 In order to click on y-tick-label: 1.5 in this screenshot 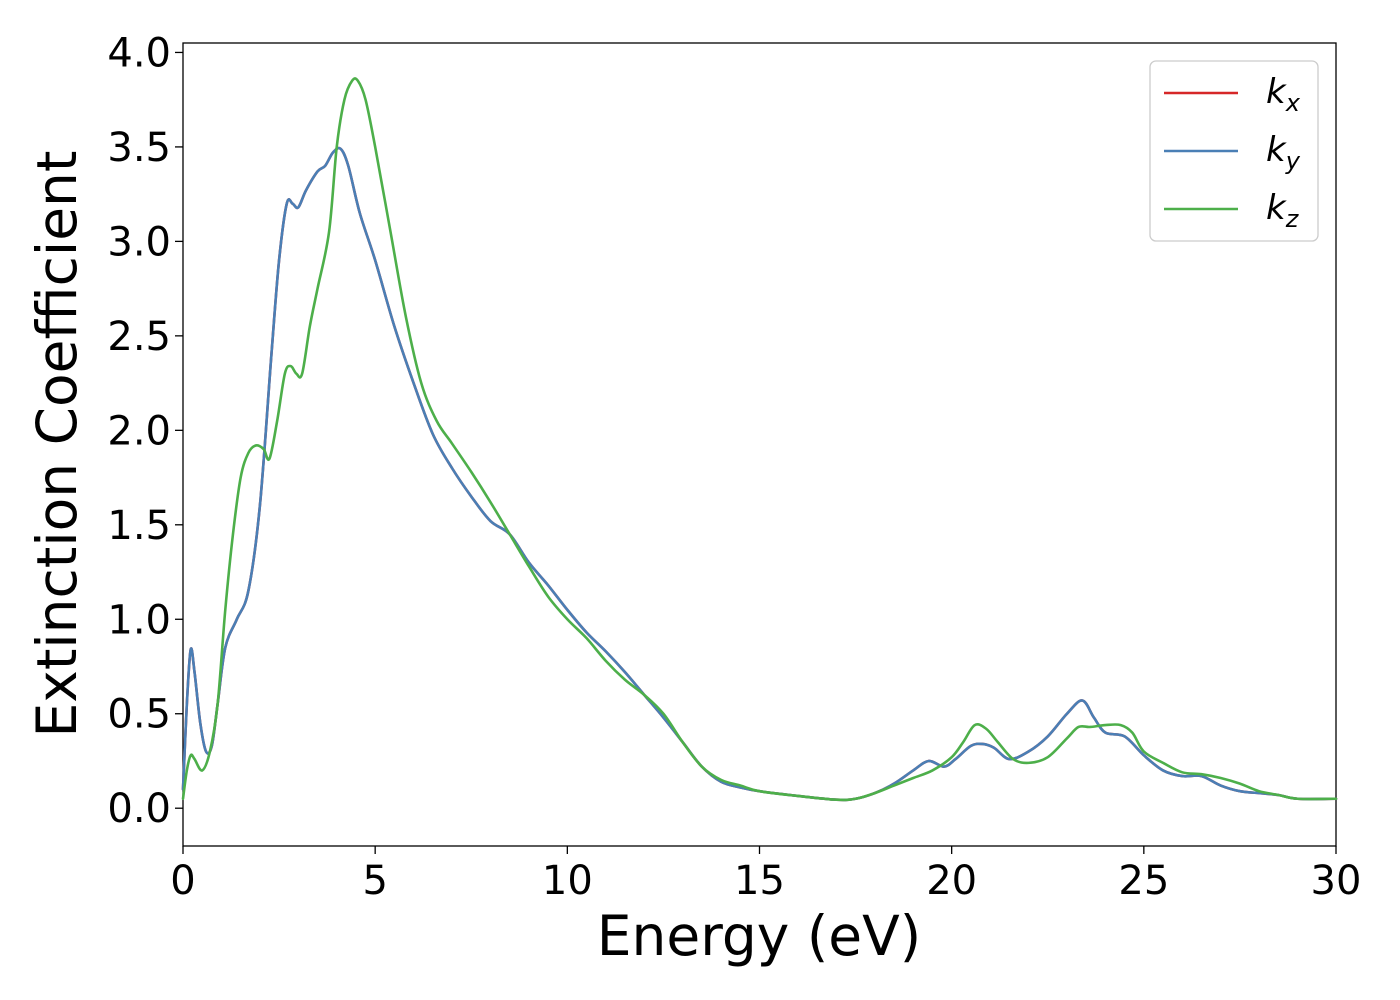, I will do `click(139, 526)`.